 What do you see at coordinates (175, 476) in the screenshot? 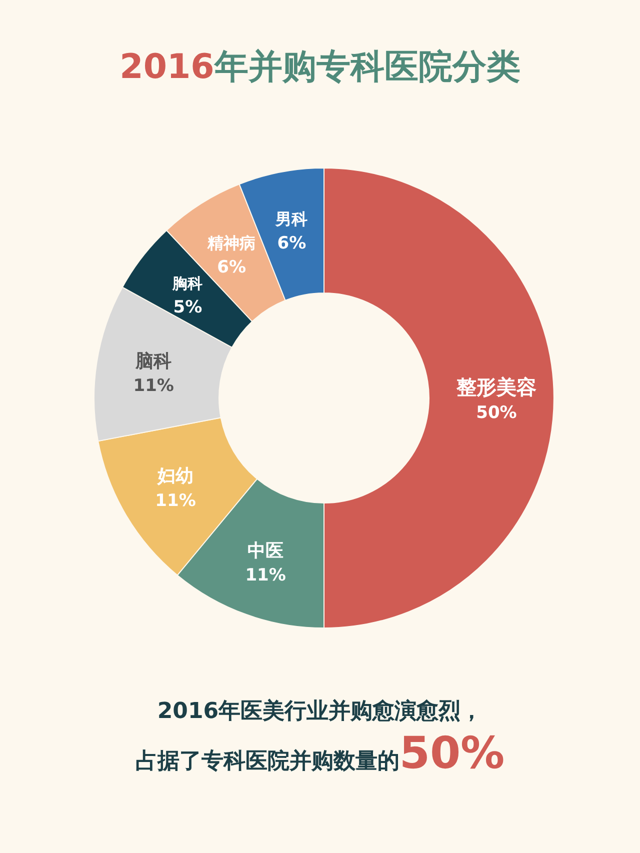
I see `slice-label: 妇幼` at bounding box center [175, 476].